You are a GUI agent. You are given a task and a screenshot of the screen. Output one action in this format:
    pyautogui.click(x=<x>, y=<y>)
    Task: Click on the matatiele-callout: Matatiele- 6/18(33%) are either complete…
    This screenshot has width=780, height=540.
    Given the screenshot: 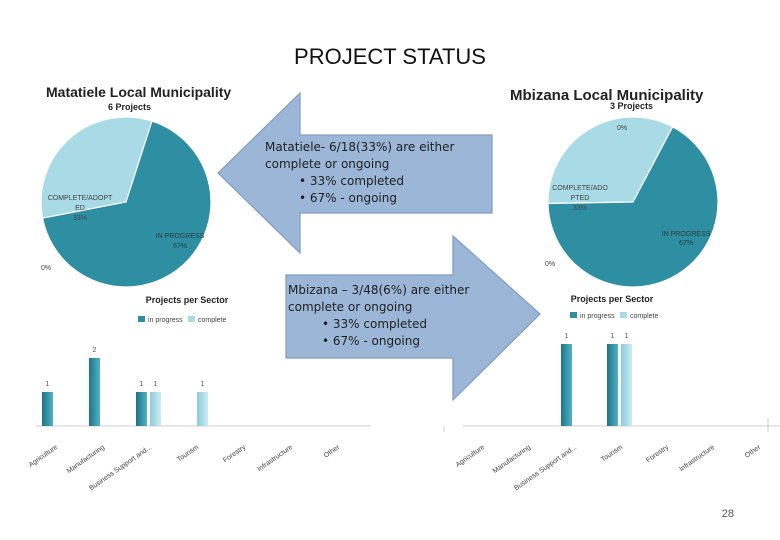 What is the action you would take?
    pyautogui.click(x=359, y=173)
    